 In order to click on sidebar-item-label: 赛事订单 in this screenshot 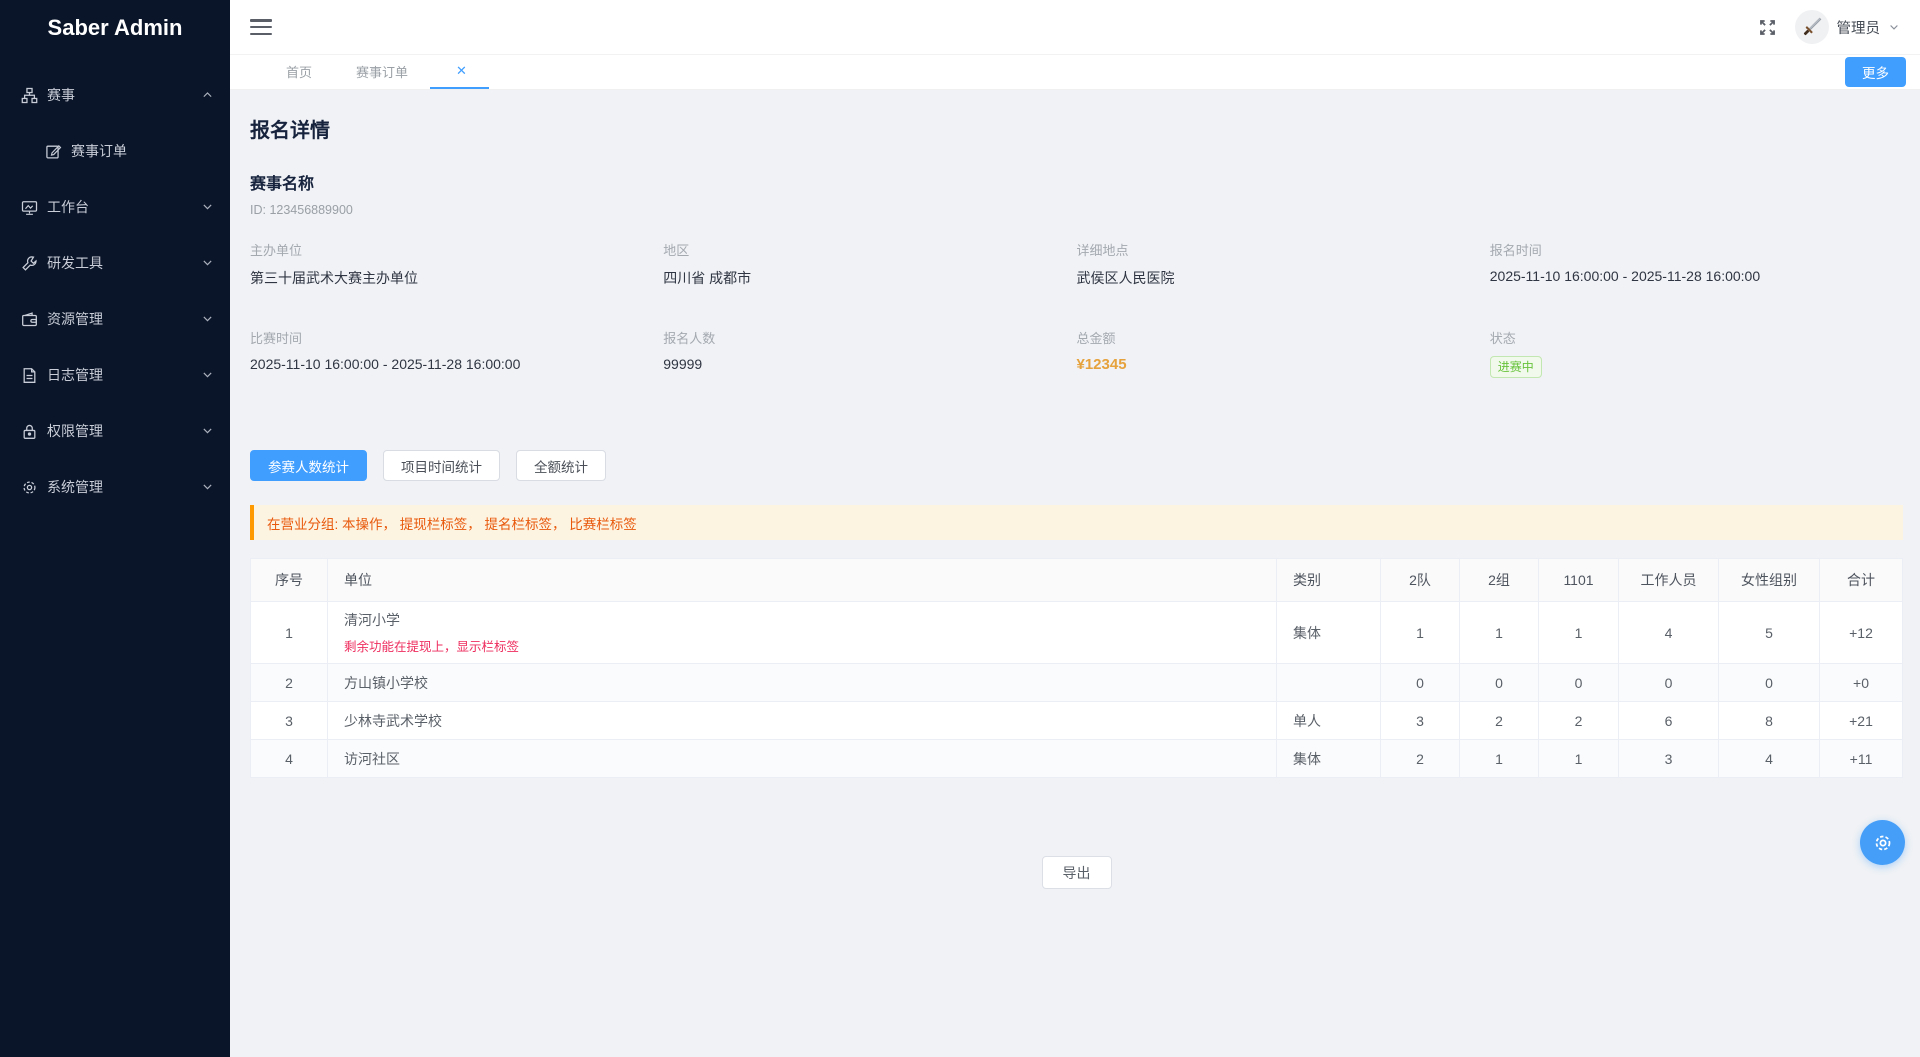, I will do `click(99, 151)`.